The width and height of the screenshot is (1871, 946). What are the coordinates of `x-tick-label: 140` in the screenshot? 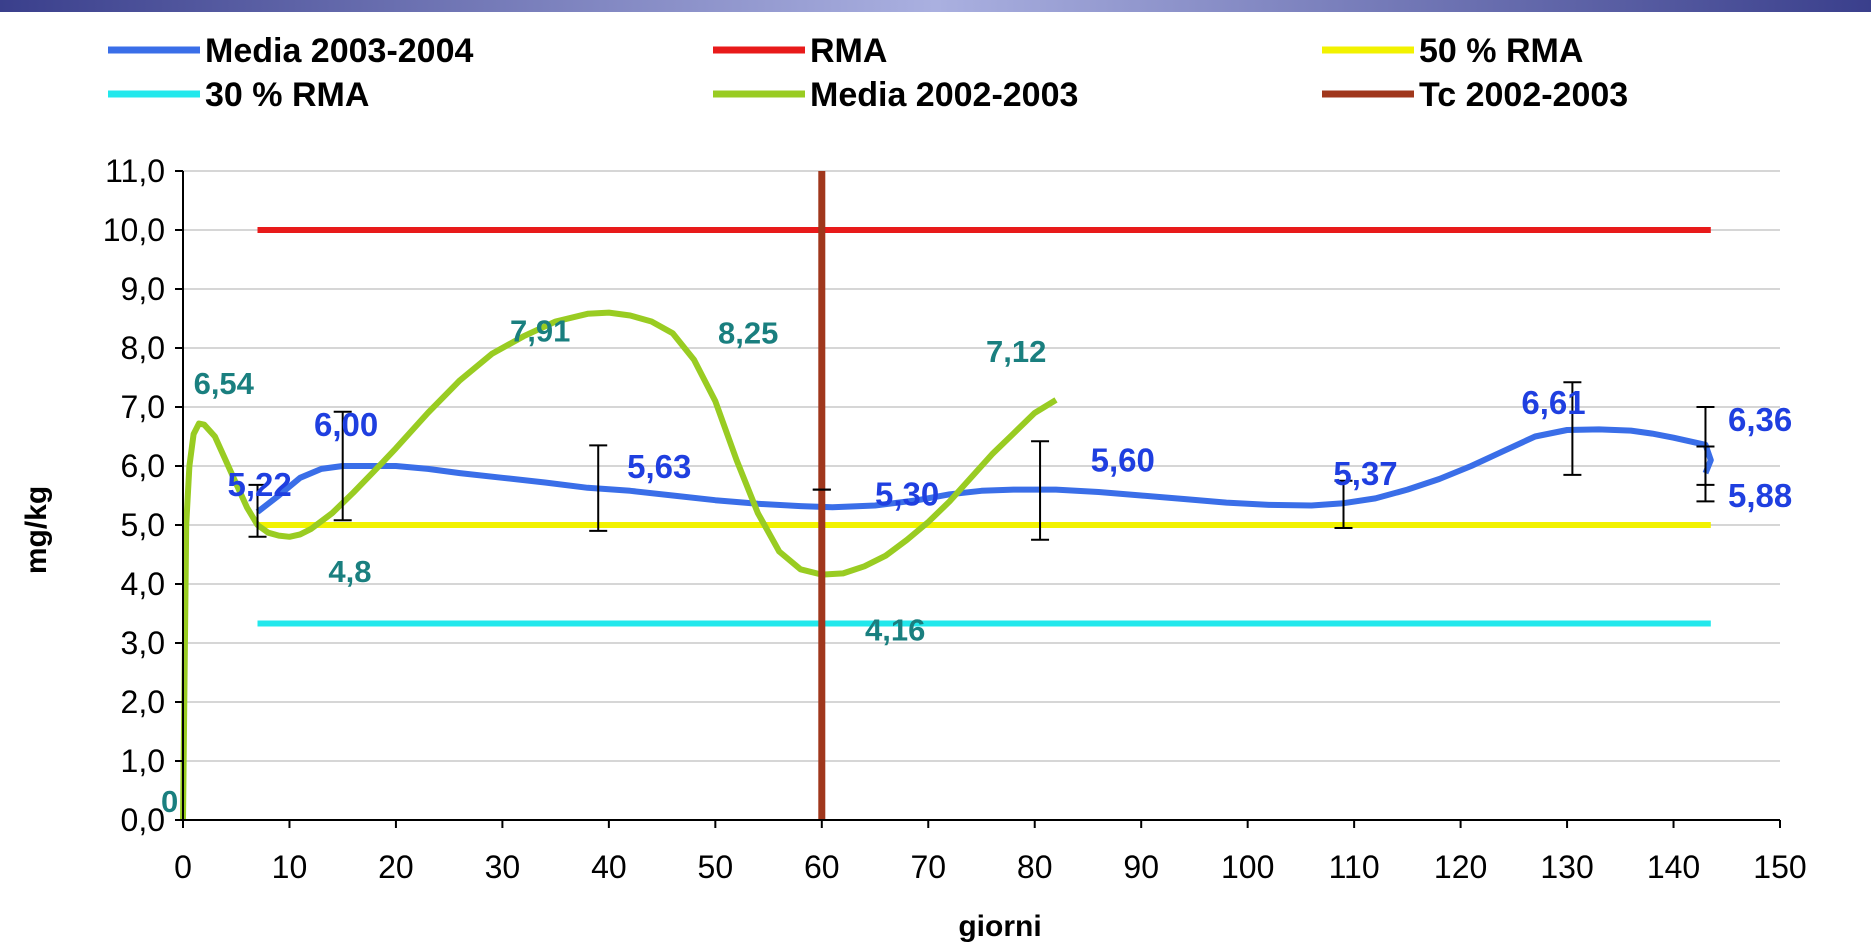 It's located at (1673, 867).